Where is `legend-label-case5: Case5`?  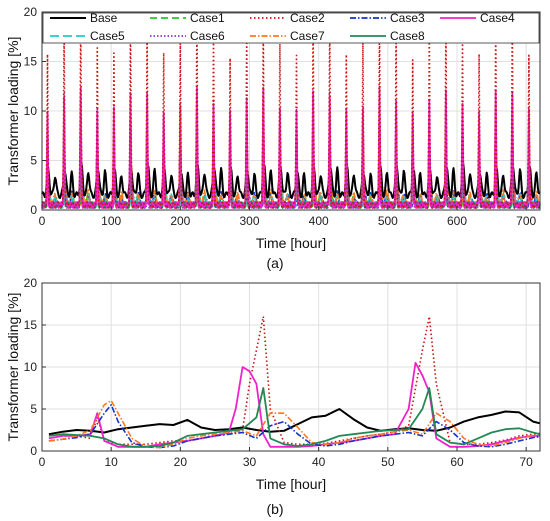
legend-label-case5: Case5 is located at coordinates (107, 36).